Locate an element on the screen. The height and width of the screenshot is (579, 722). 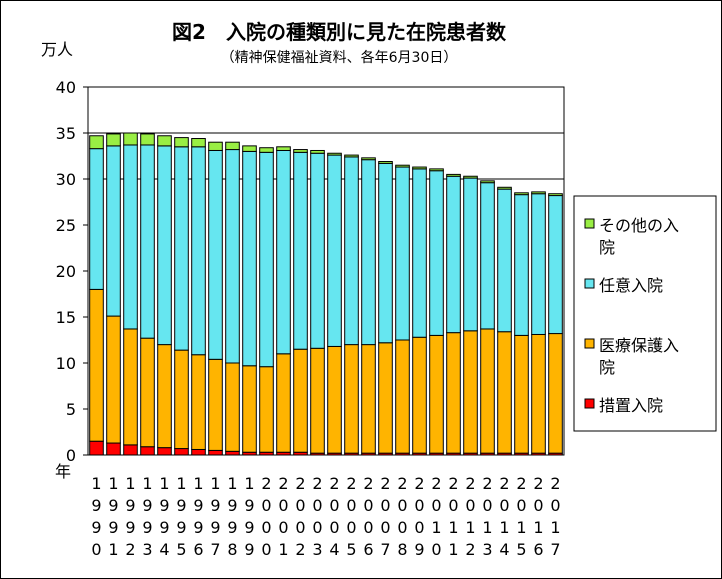
y-tick-label: 15 is located at coordinates (66, 317).